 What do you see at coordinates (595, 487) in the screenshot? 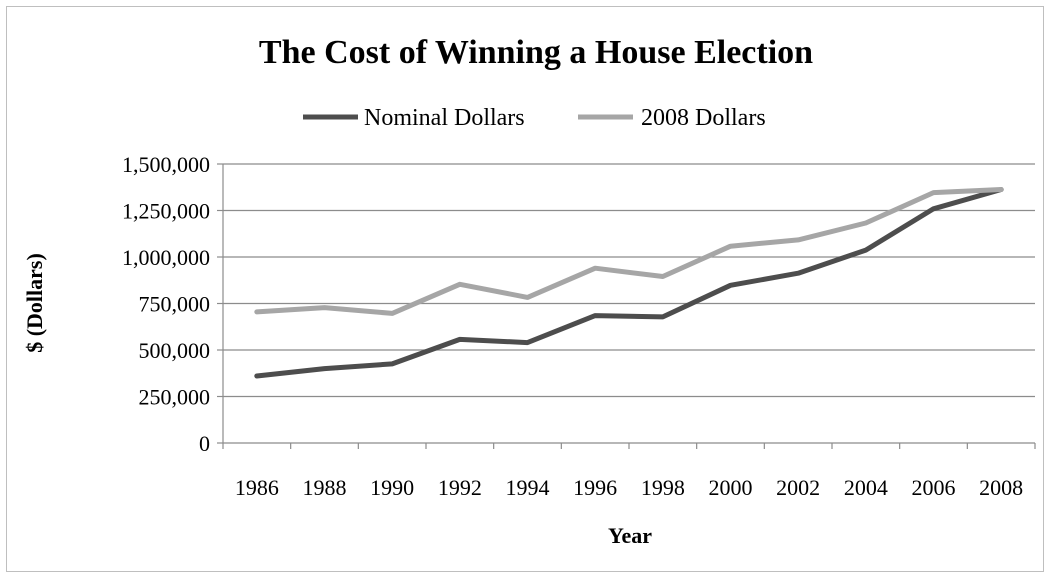
I see `x-tick-label: 1996` at bounding box center [595, 487].